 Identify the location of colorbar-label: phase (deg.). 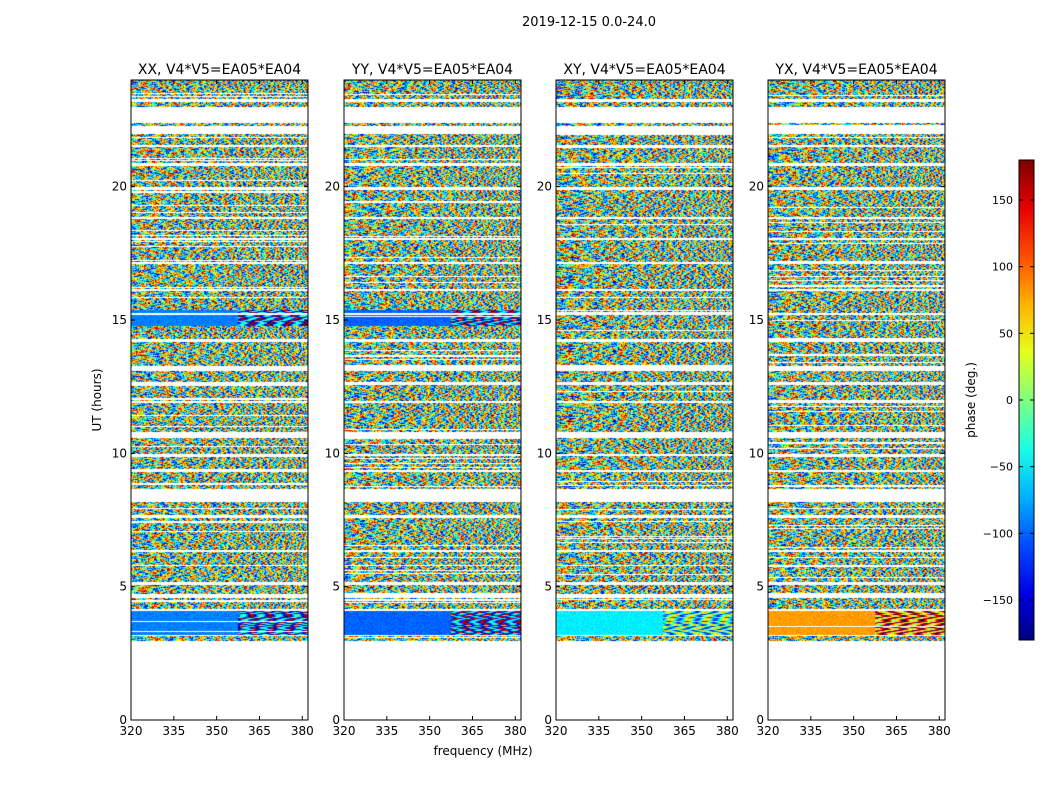
(971, 400).